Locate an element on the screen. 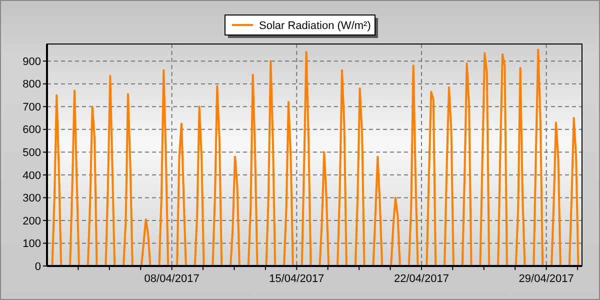 The image size is (600, 300). x-tick-label: 08/04/2017 is located at coordinates (172, 279).